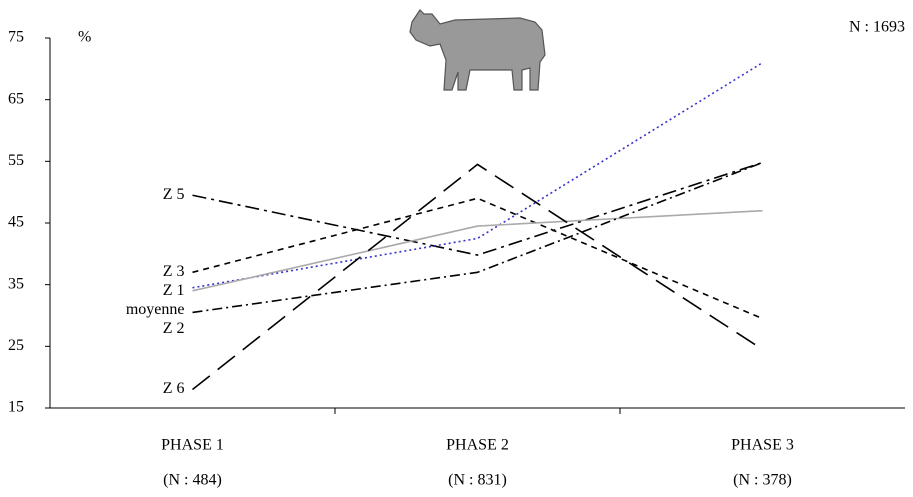  I want to click on y-unit: %, so click(84, 37).